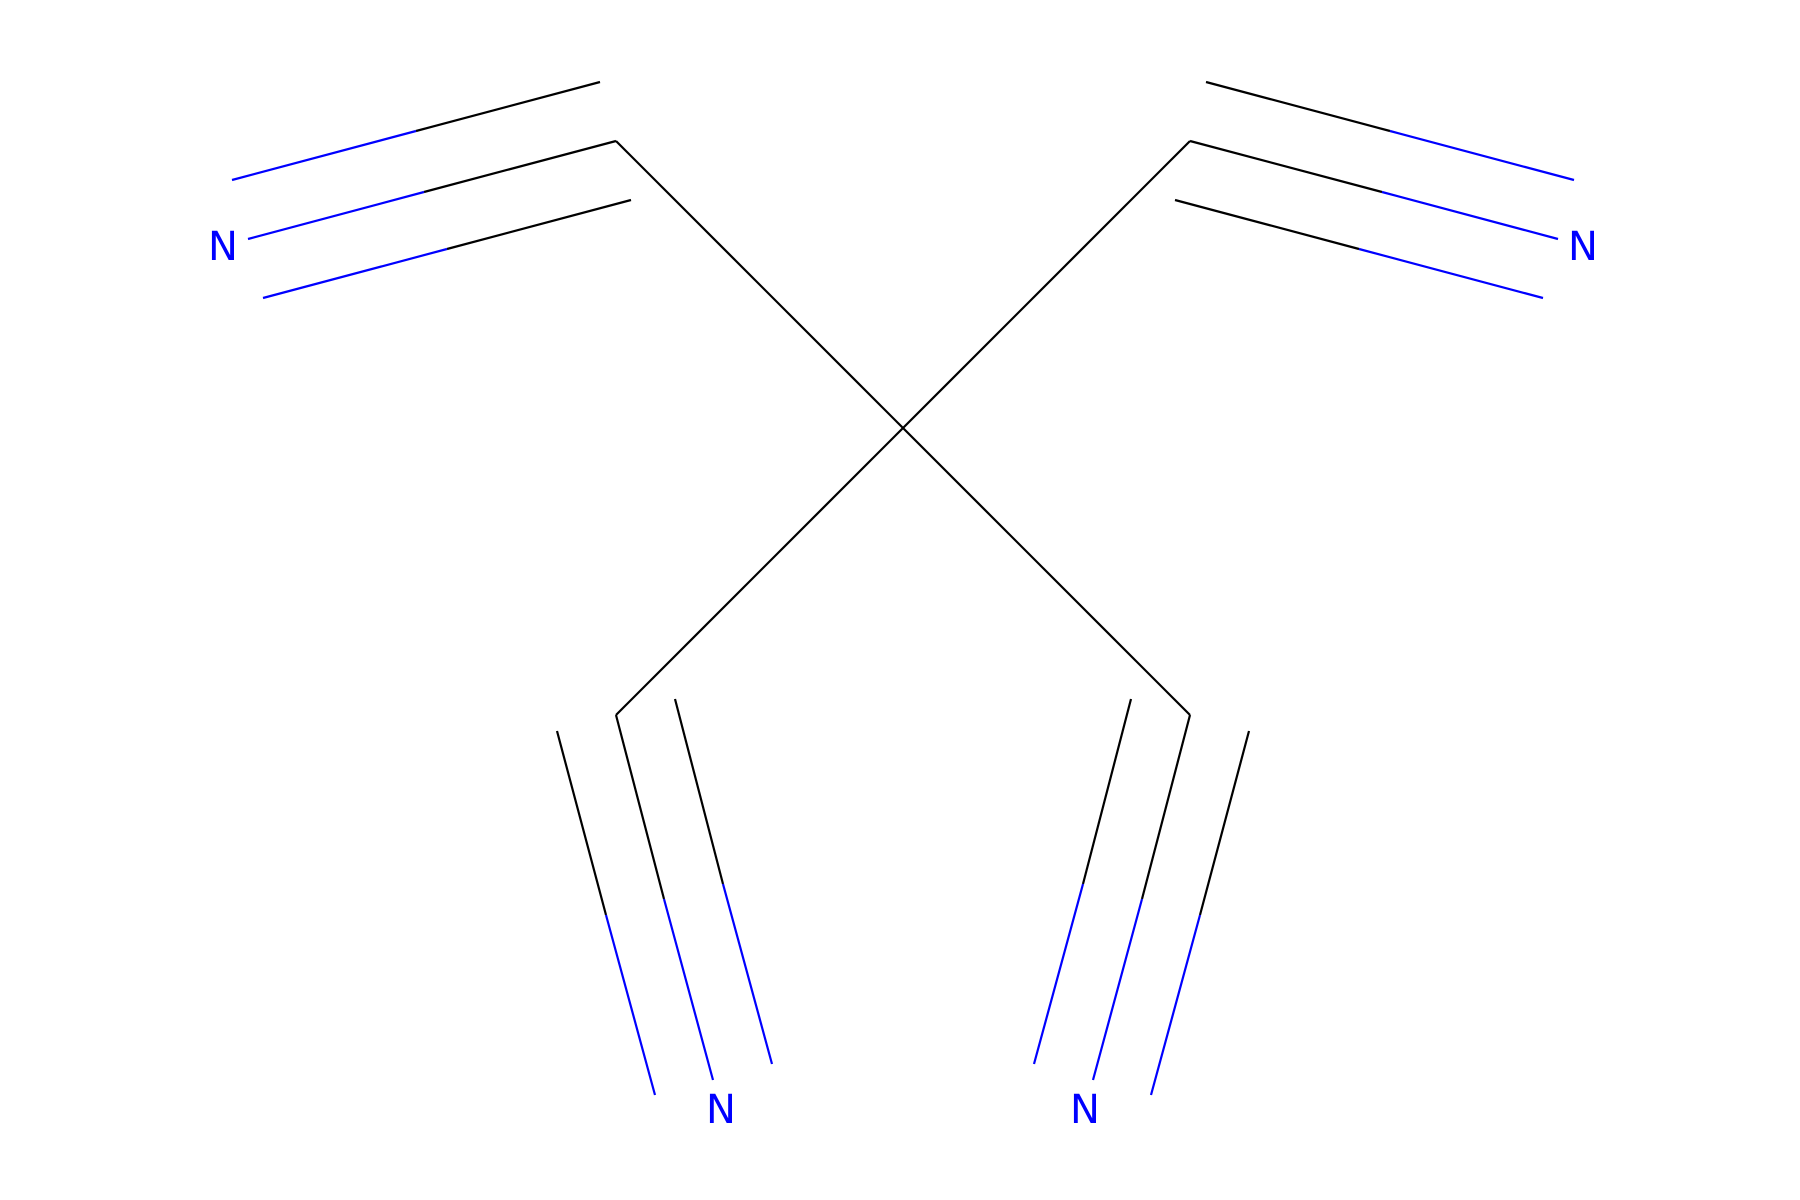  I want to click on nitrile-upper-left, so click(431, 190).